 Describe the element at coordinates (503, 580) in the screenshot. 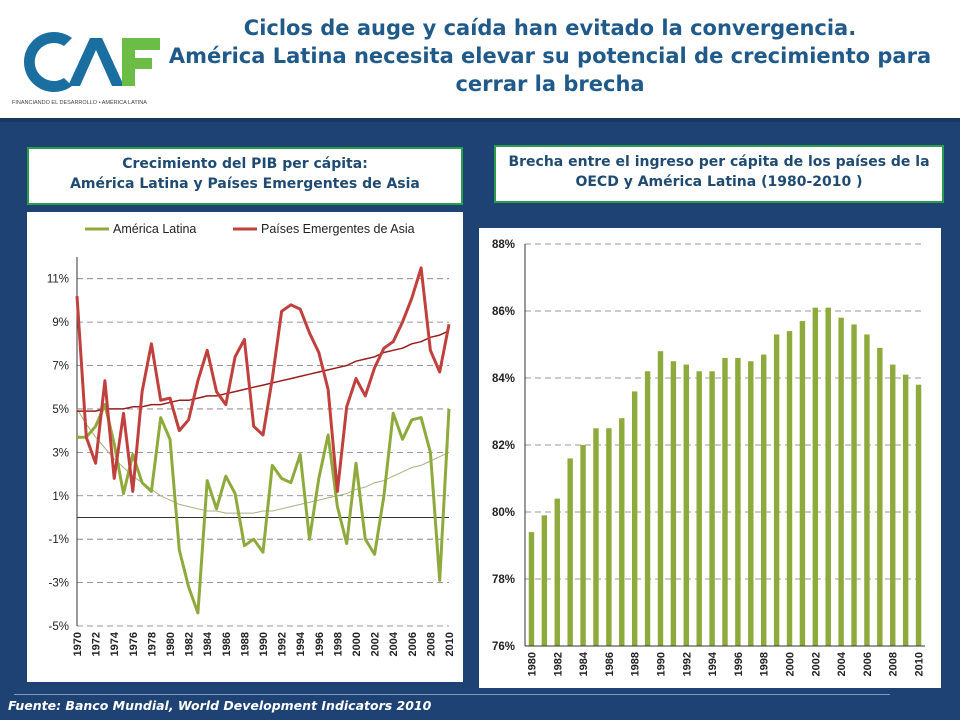

I see `y-tick-label: 78%` at that location.